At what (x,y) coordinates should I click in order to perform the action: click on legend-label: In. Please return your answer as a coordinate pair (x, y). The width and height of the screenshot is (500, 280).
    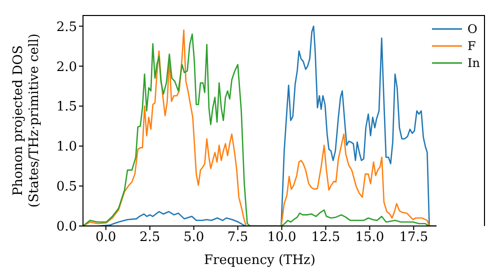
    Looking at the image, I should click on (474, 63).